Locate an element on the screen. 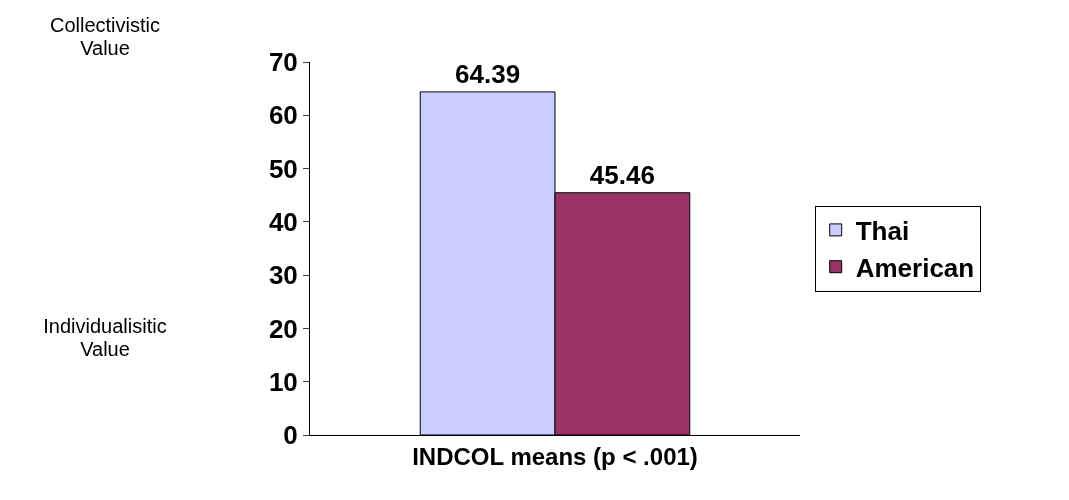  y-tick-label: 0 is located at coordinates (290, 435).